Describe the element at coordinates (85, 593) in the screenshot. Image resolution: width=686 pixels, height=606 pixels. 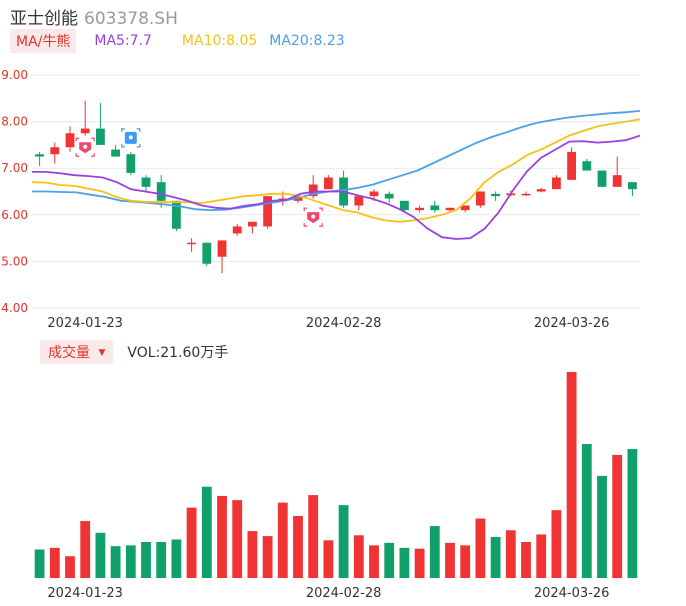
I see `x-tick-label: 2024-01-23` at that location.